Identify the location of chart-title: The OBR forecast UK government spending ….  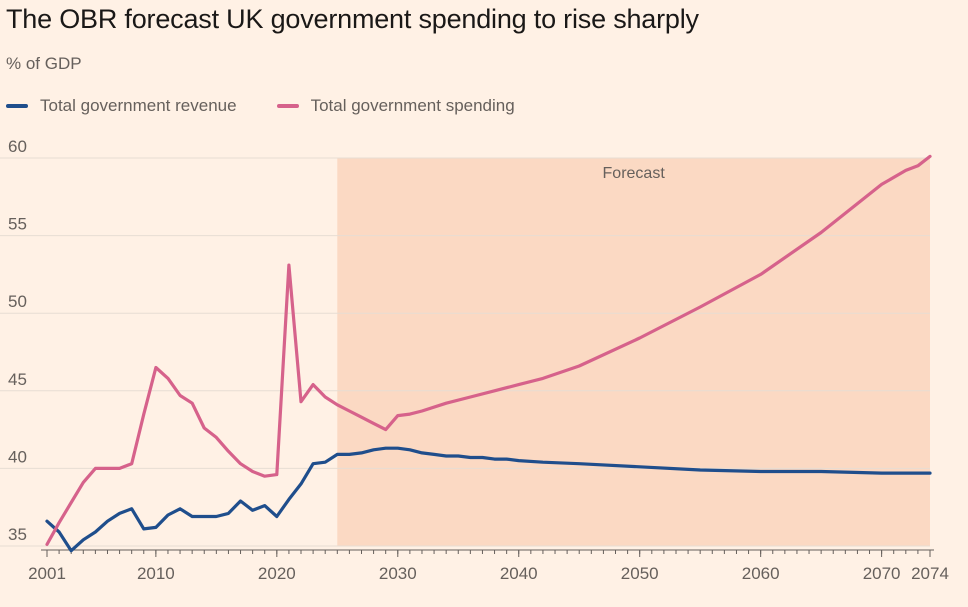
(352, 19).